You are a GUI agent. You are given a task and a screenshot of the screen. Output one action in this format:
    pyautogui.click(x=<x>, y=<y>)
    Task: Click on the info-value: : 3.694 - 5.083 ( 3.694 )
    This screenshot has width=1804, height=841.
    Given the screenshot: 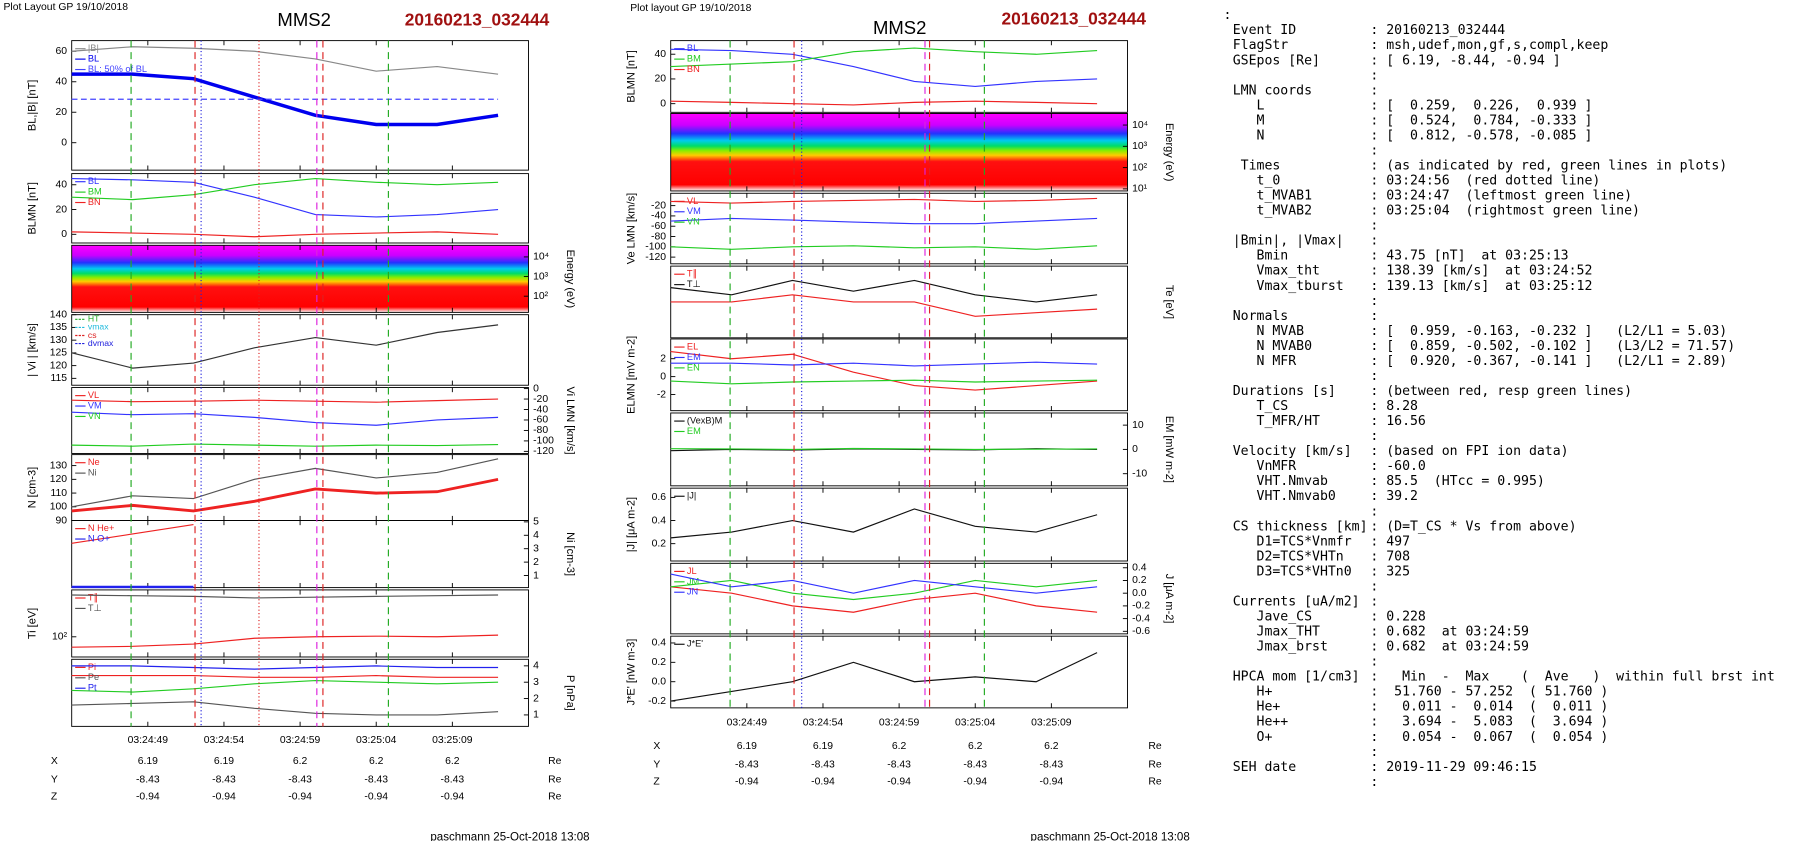 What is the action you would take?
    pyautogui.click(x=1489, y=722)
    